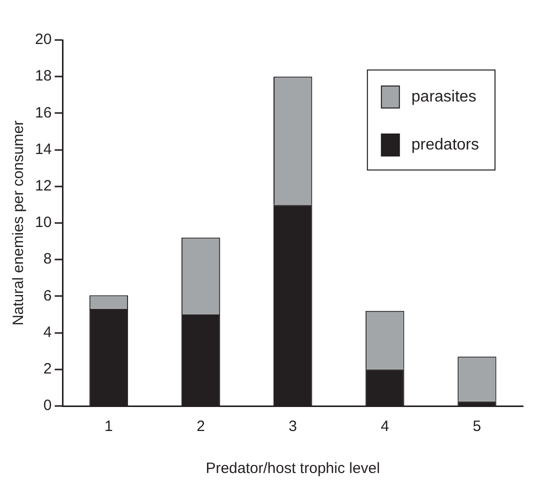 The height and width of the screenshot is (490, 533). Describe the element at coordinates (293, 427) in the screenshot. I see `x-tick-label: 3` at that location.